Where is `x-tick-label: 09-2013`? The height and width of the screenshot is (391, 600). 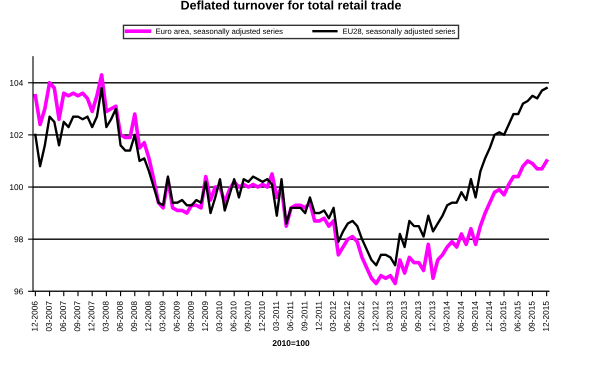 x-tick-label: 09-2013 is located at coordinates (418, 316).